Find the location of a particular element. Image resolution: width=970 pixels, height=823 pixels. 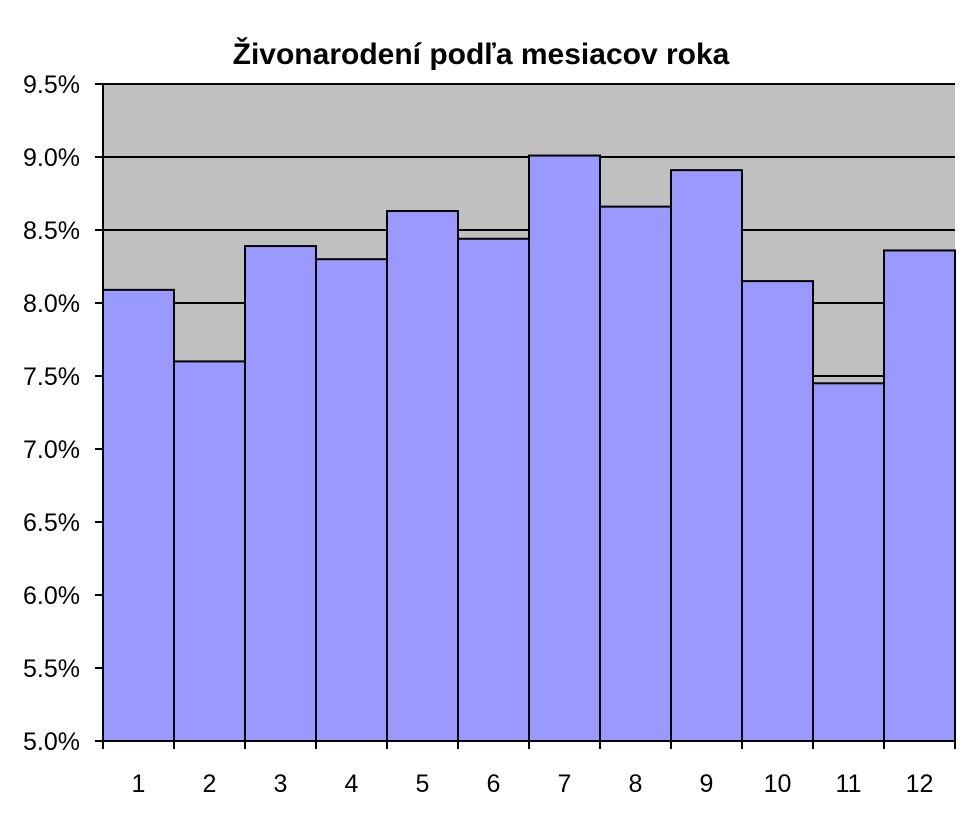

x-tick-label: 6 is located at coordinates (494, 784).